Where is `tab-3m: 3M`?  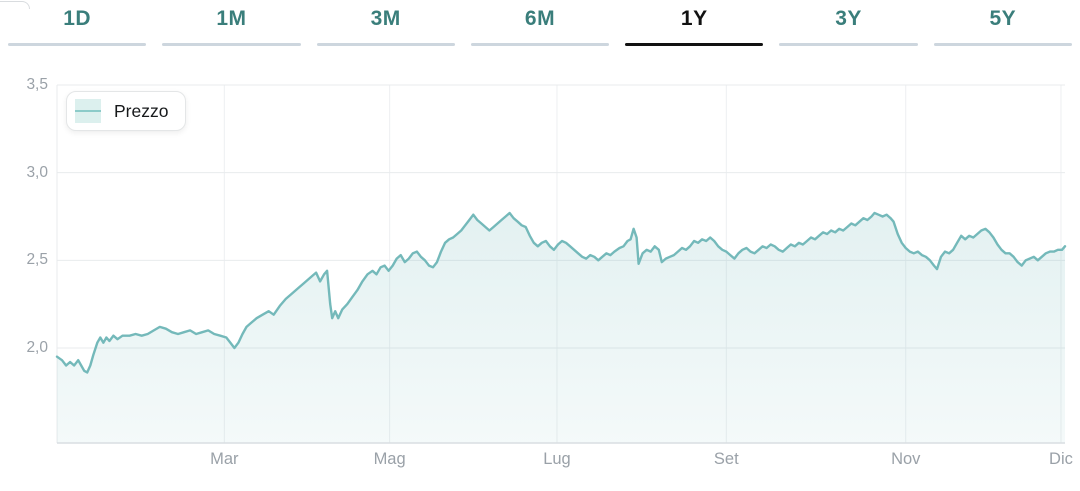
tab-3m: 3M is located at coordinates (386, 24).